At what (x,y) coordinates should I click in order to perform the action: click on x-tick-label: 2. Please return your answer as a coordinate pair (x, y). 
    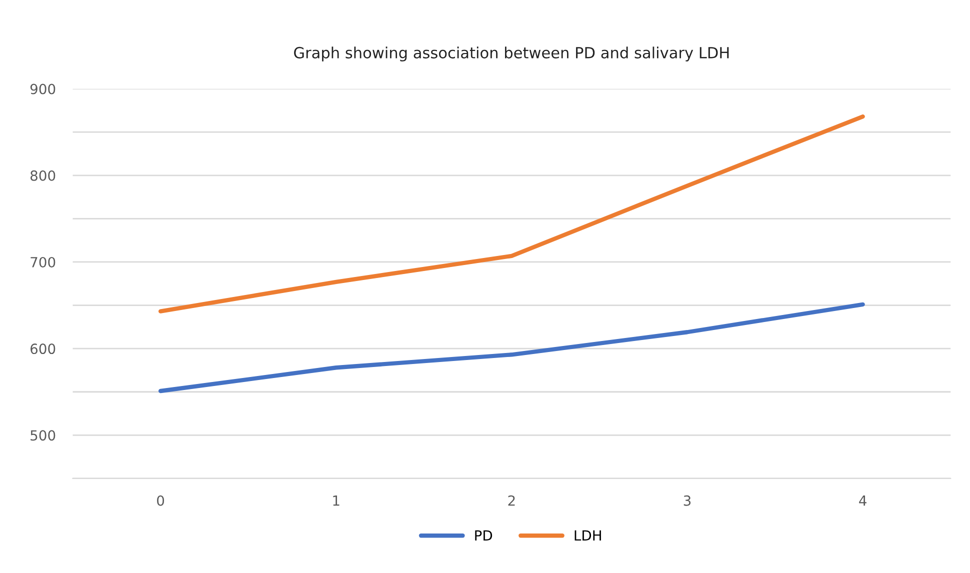
    Looking at the image, I should click on (511, 500).